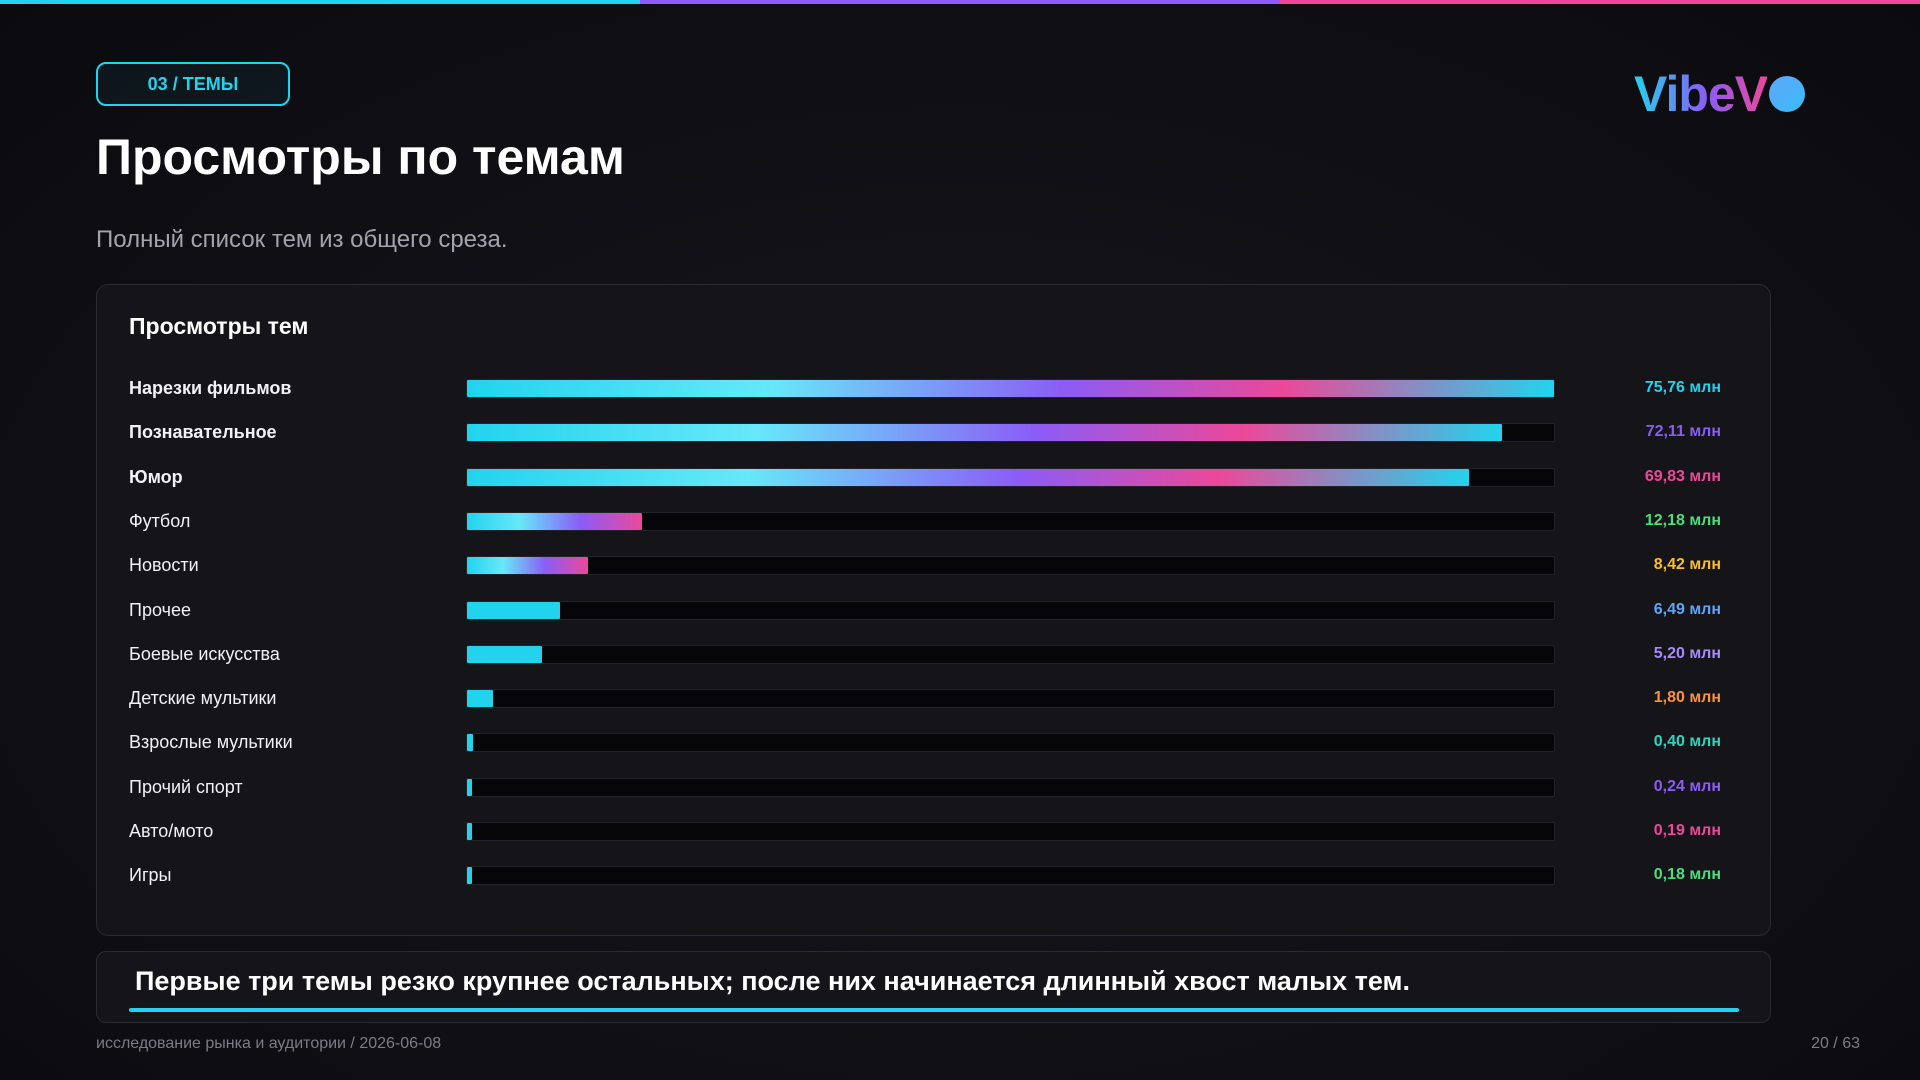 This screenshot has height=1080, width=1920. I want to click on chart-row: Прочий спорт 0,24 млн, so click(934, 787).